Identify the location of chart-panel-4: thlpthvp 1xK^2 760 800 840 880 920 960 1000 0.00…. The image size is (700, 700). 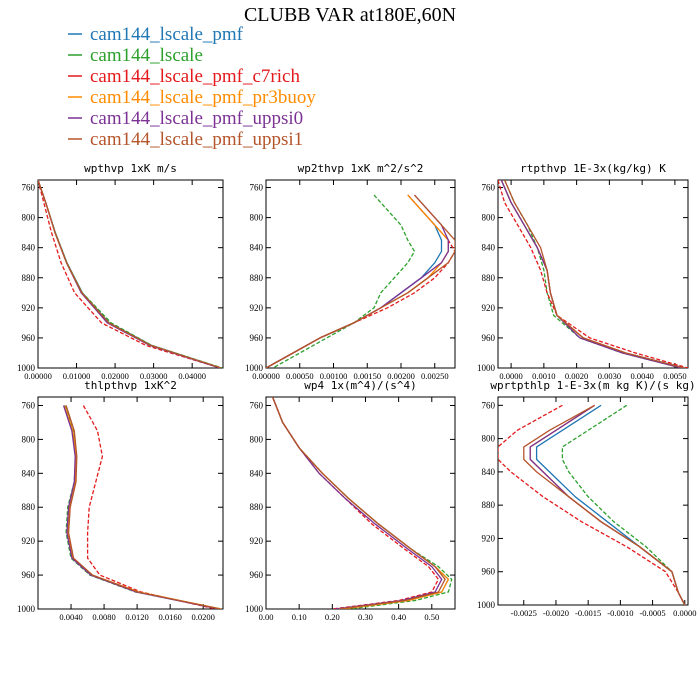
(120, 500).